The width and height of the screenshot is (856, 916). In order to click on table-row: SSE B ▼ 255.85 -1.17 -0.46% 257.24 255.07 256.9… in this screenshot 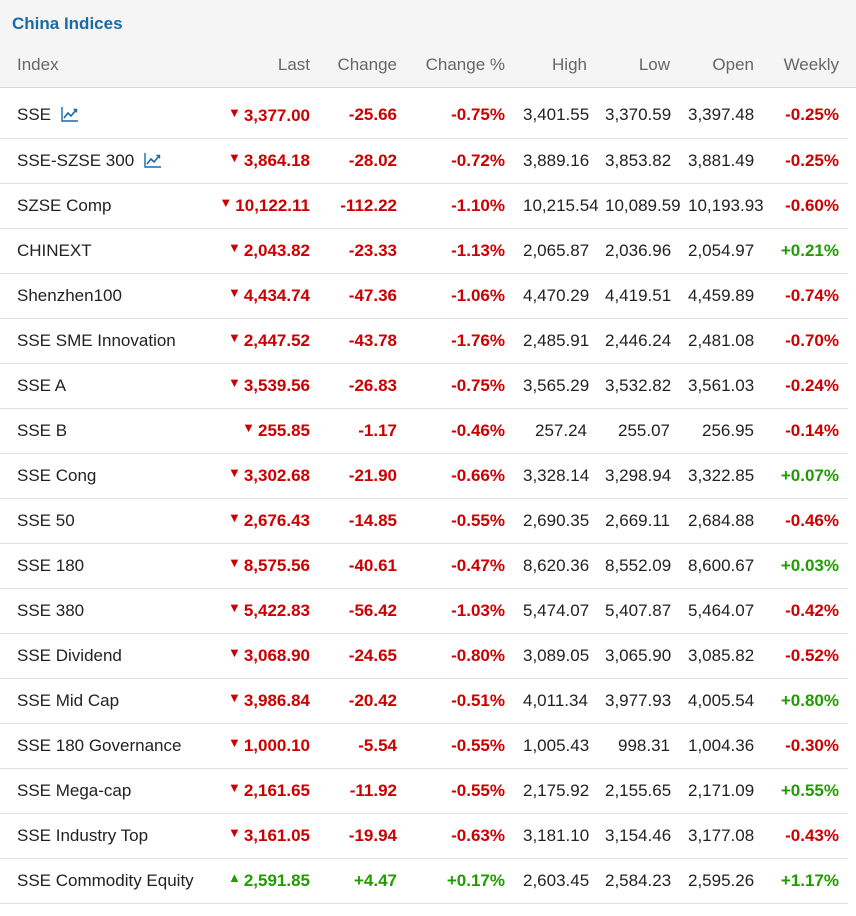, I will do `click(424, 430)`.